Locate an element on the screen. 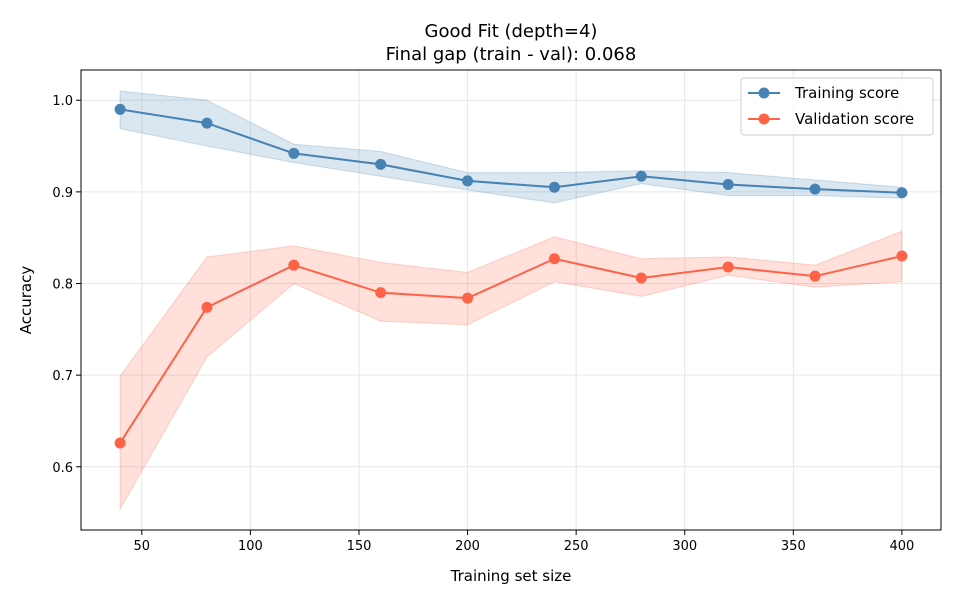  training-legend-label: Training score is located at coordinates (846, 93).